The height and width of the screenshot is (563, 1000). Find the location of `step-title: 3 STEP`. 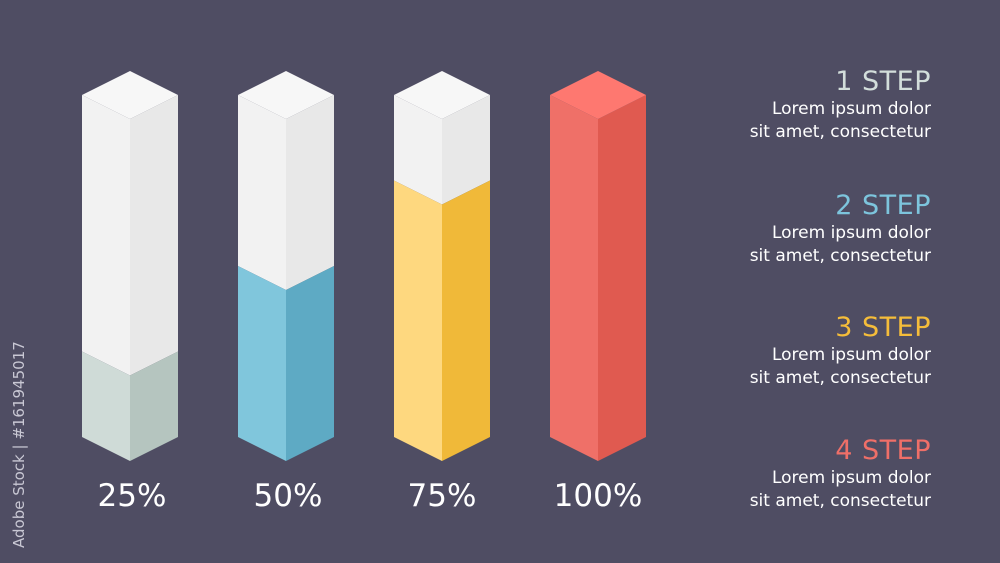

step-title: 3 STEP is located at coordinates (883, 327).